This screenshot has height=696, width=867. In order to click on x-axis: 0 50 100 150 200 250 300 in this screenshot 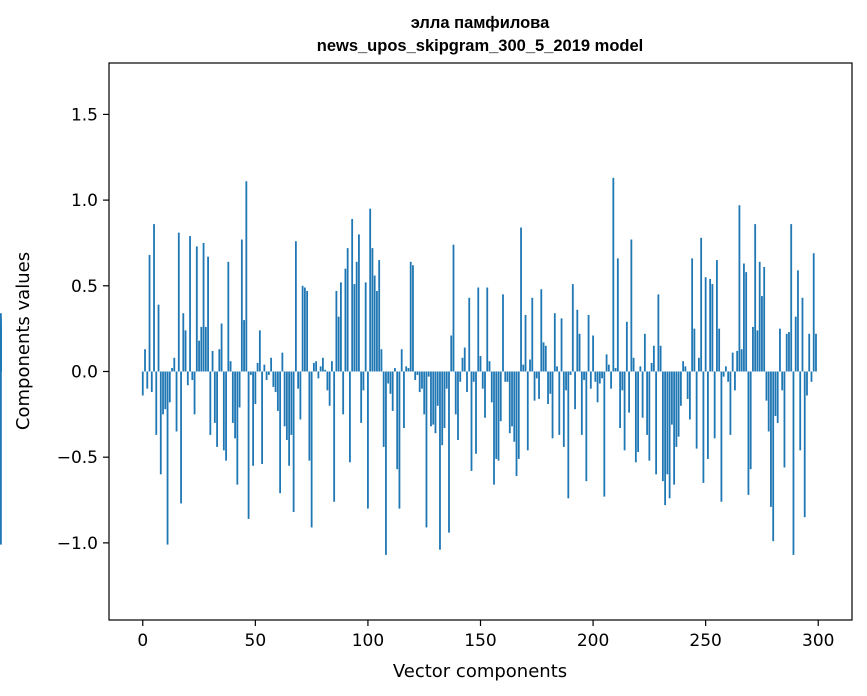, I will do `click(485, 635)`.